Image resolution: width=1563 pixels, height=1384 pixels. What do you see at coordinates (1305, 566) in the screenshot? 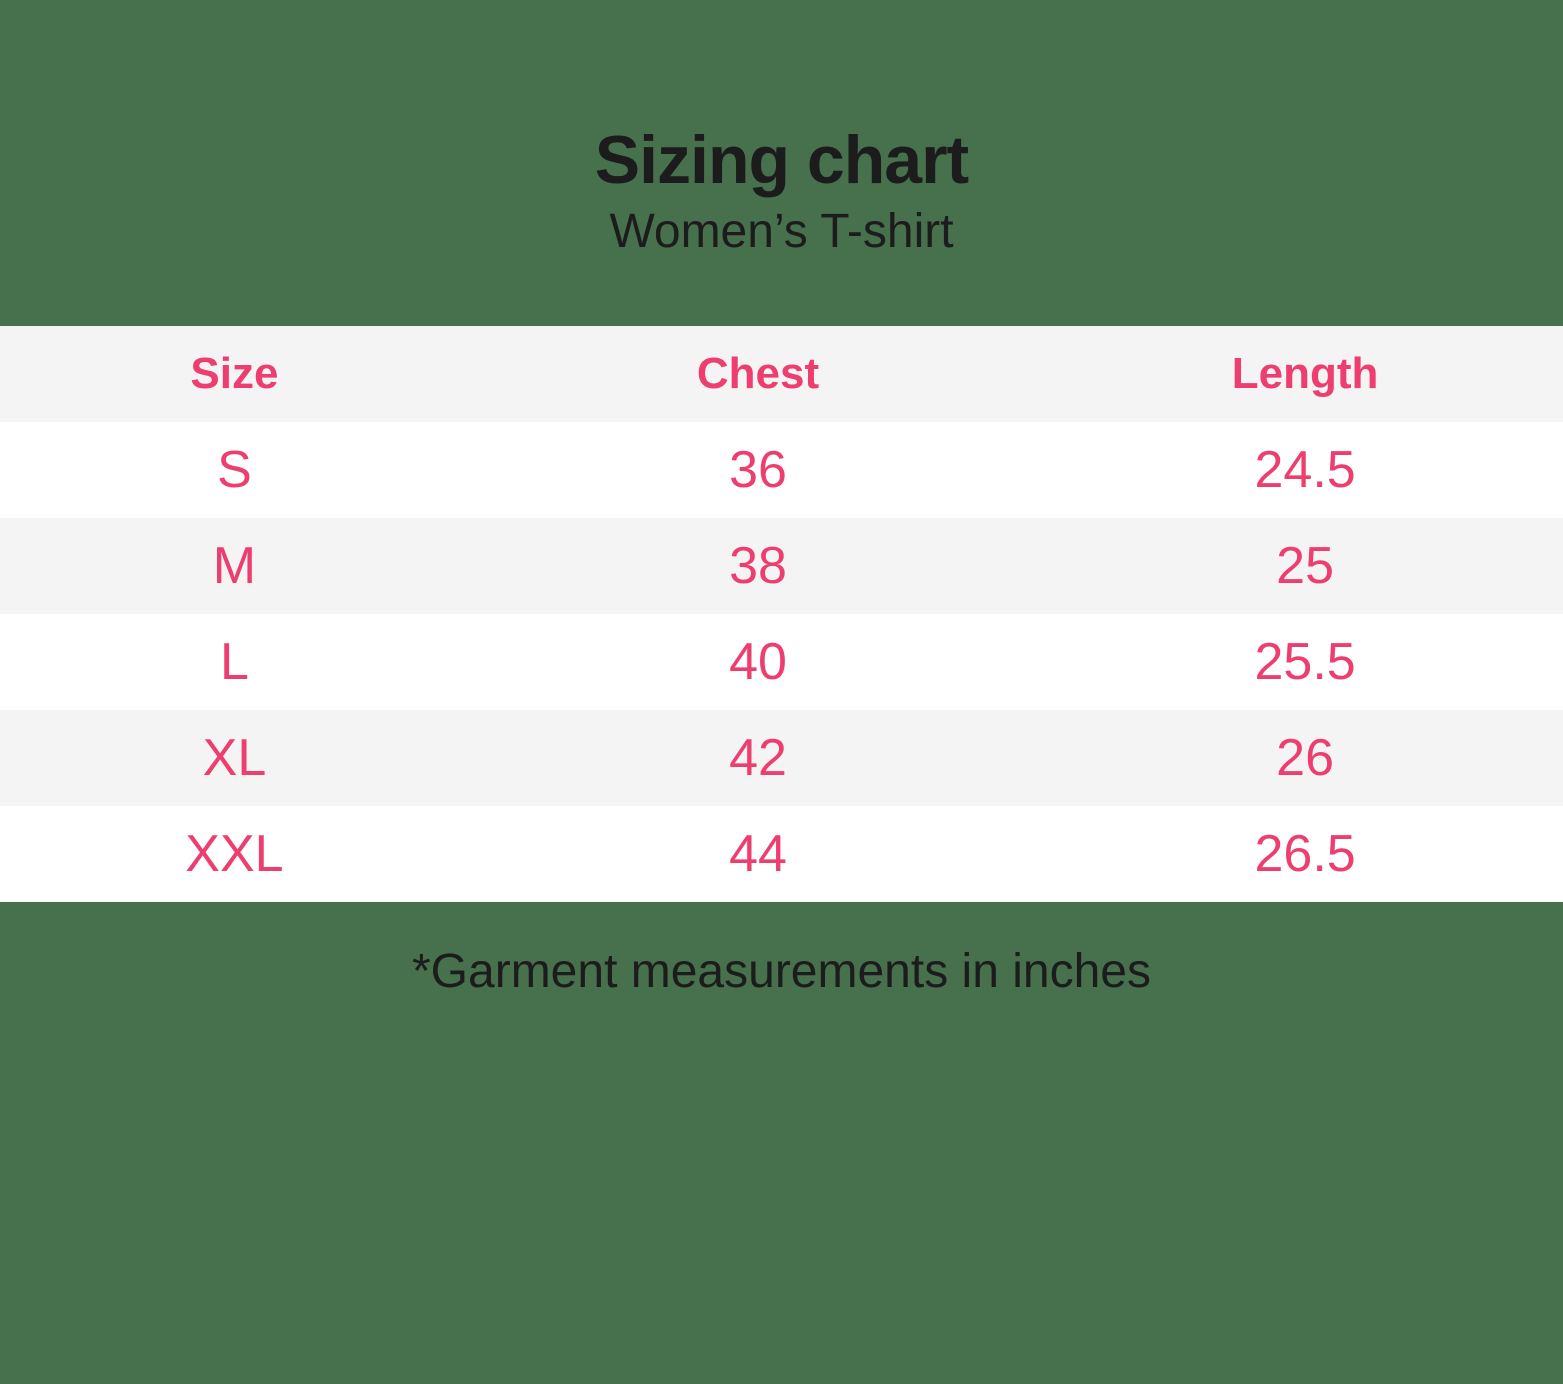
I see `length-cell: 25` at bounding box center [1305, 566].